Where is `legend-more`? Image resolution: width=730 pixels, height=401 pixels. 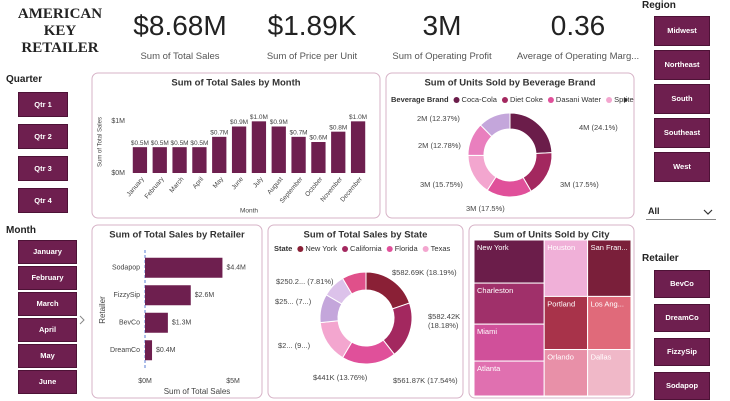 legend-more is located at coordinates (626, 100).